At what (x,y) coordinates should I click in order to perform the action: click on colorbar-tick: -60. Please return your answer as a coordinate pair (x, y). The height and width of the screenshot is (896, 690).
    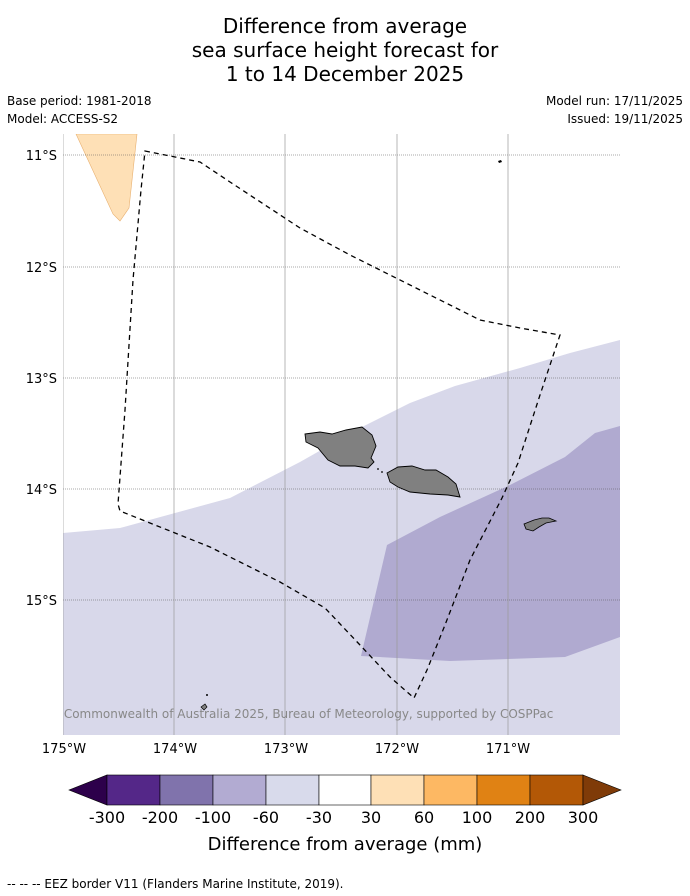
    Looking at the image, I should click on (266, 817).